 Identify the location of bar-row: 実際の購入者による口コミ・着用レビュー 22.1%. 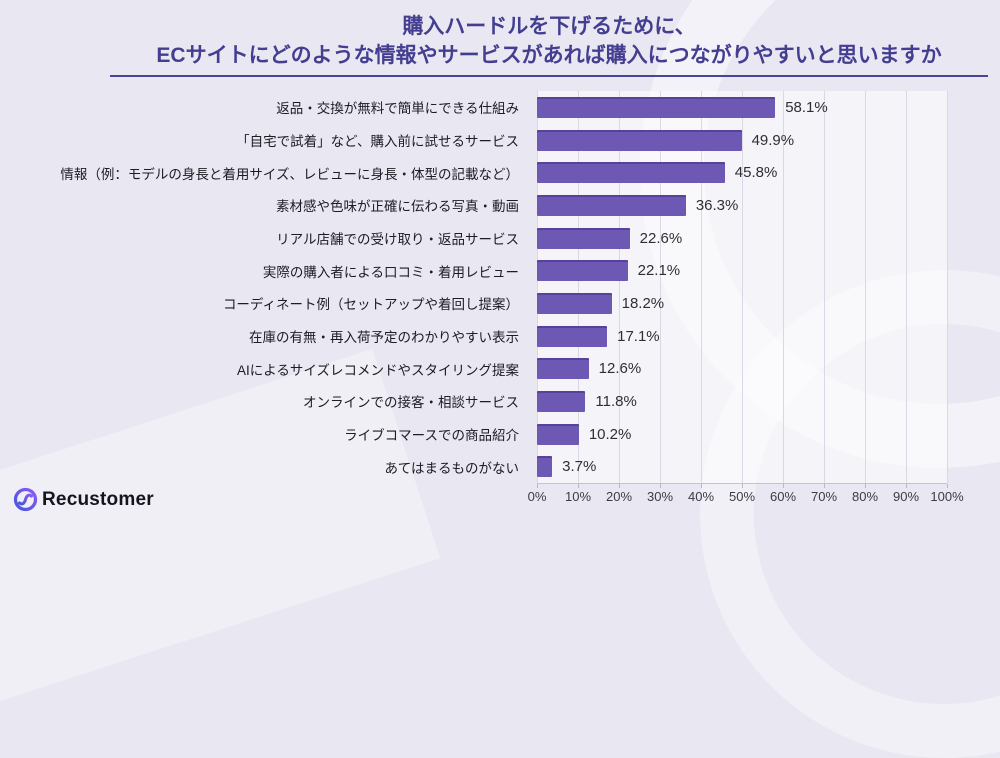
(500, 270).